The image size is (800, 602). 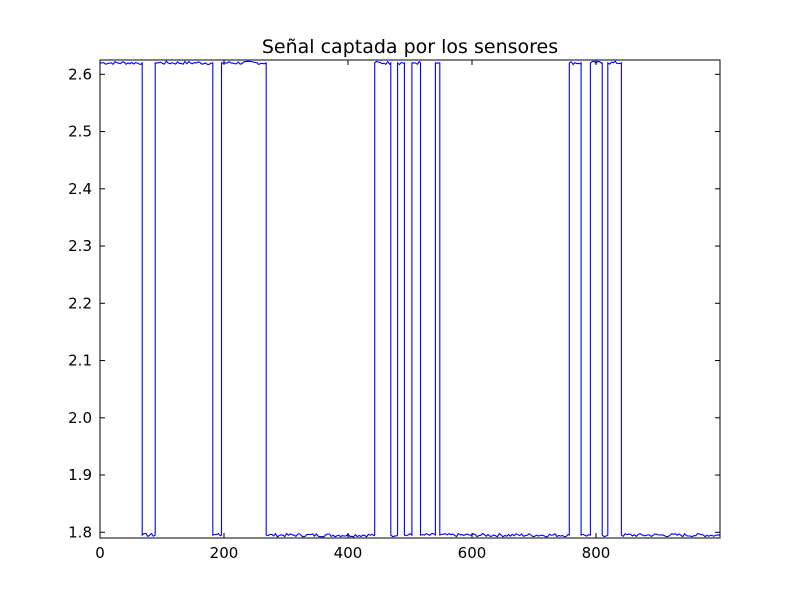 What do you see at coordinates (80, 303) in the screenshot?
I see `y-tick-label: 2.2` at bounding box center [80, 303].